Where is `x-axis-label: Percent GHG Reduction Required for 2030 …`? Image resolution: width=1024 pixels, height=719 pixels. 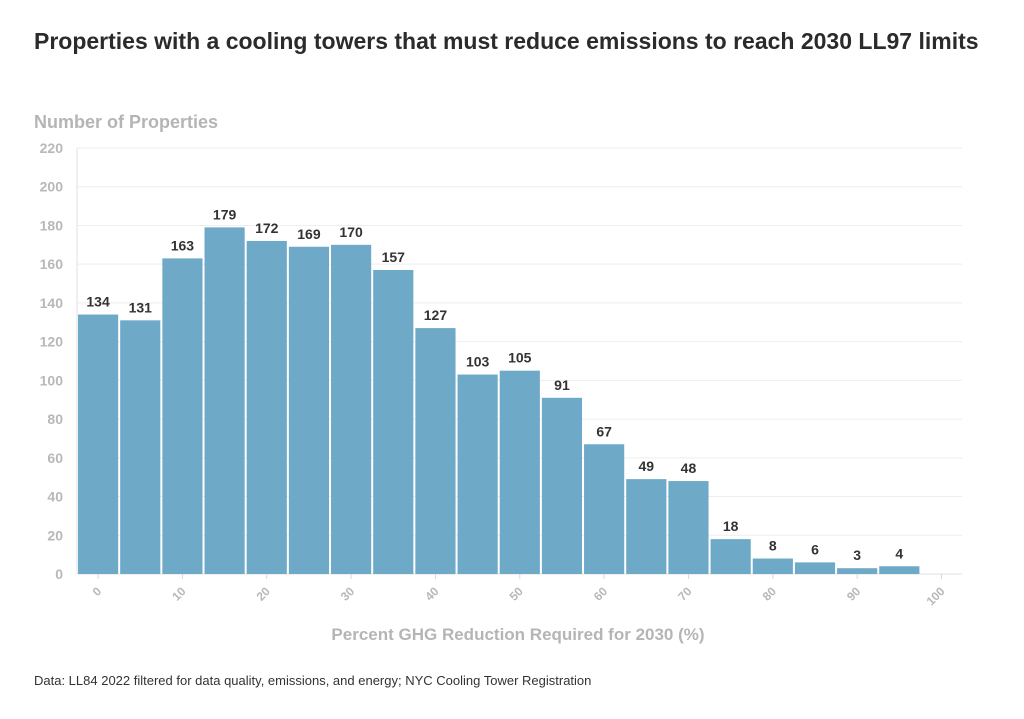 x-axis-label: Percent GHG Reduction Required for 2030 … is located at coordinates (517, 634).